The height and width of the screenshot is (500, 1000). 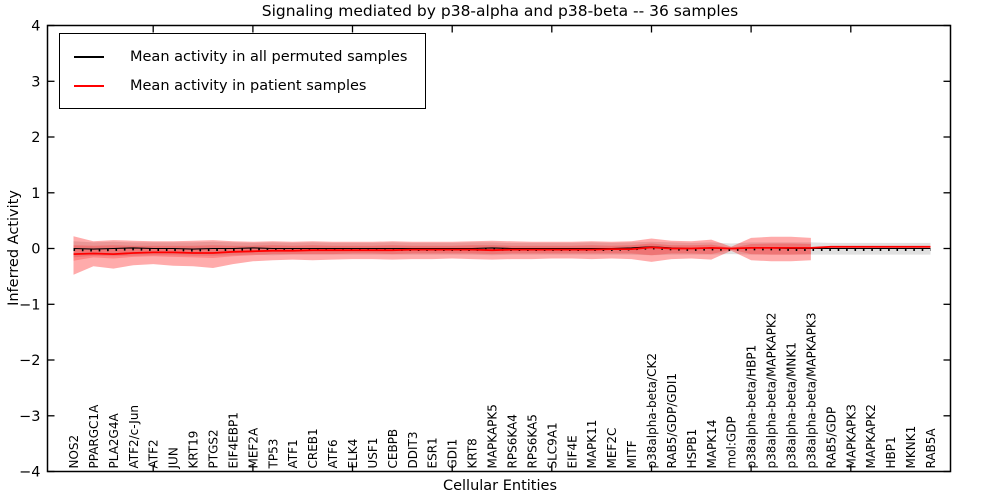 I want to click on x-tick-label: RPS6KA5, so click(x=532, y=441).